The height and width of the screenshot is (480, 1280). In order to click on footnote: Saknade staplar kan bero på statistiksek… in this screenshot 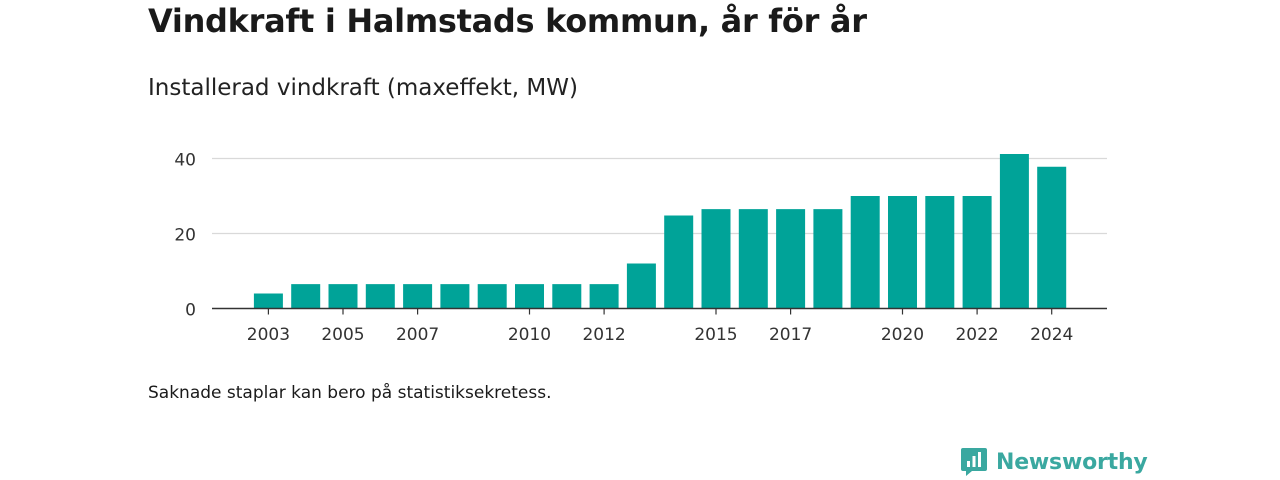, I will do `click(350, 393)`.